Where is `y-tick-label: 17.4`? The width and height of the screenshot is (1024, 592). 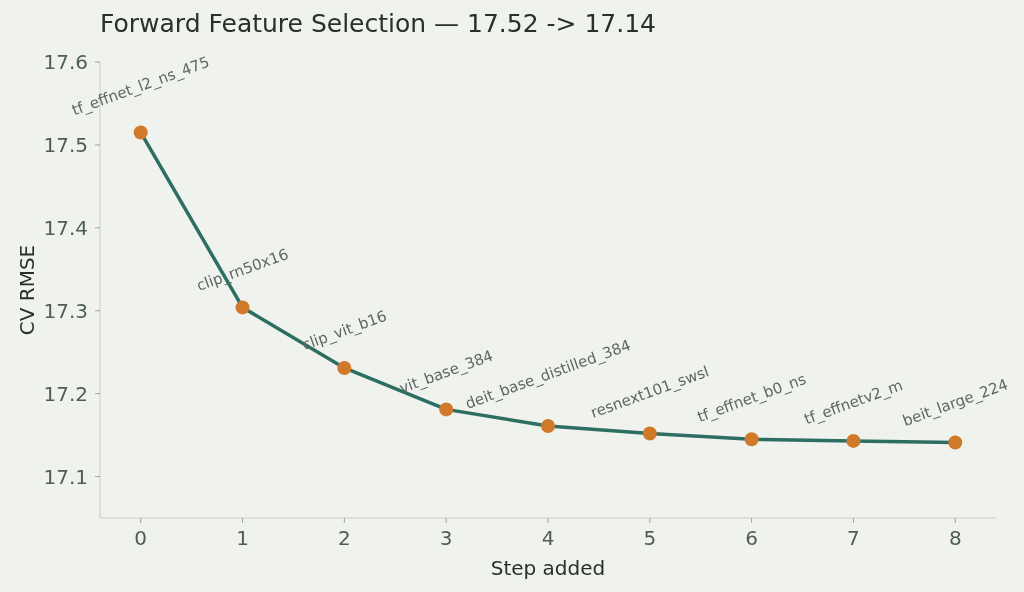
y-tick-label: 17.4 is located at coordinates (65, 227).